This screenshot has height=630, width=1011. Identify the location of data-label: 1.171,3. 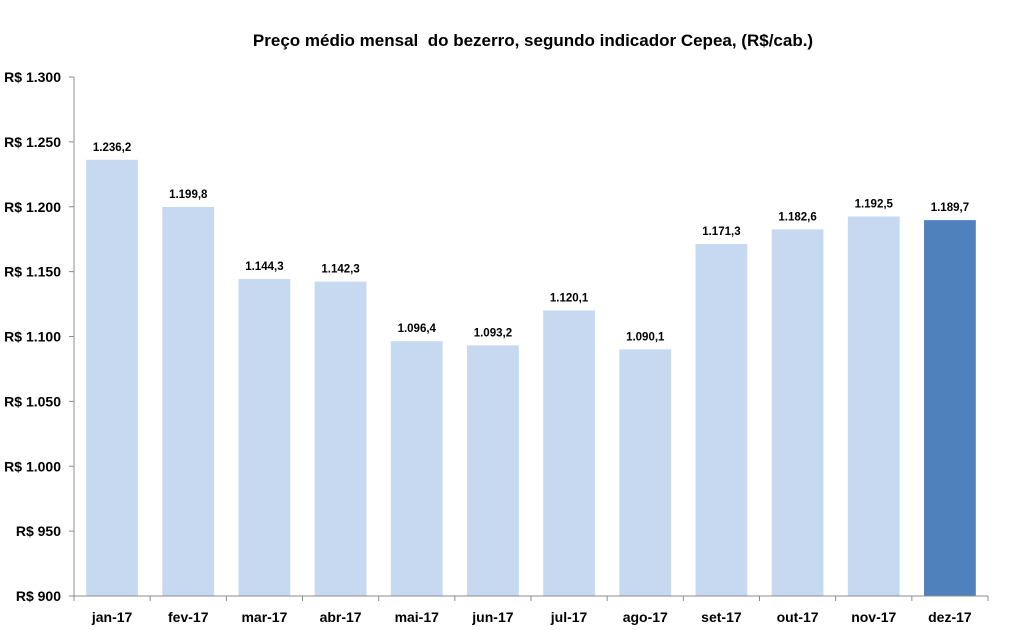
(721, 232).